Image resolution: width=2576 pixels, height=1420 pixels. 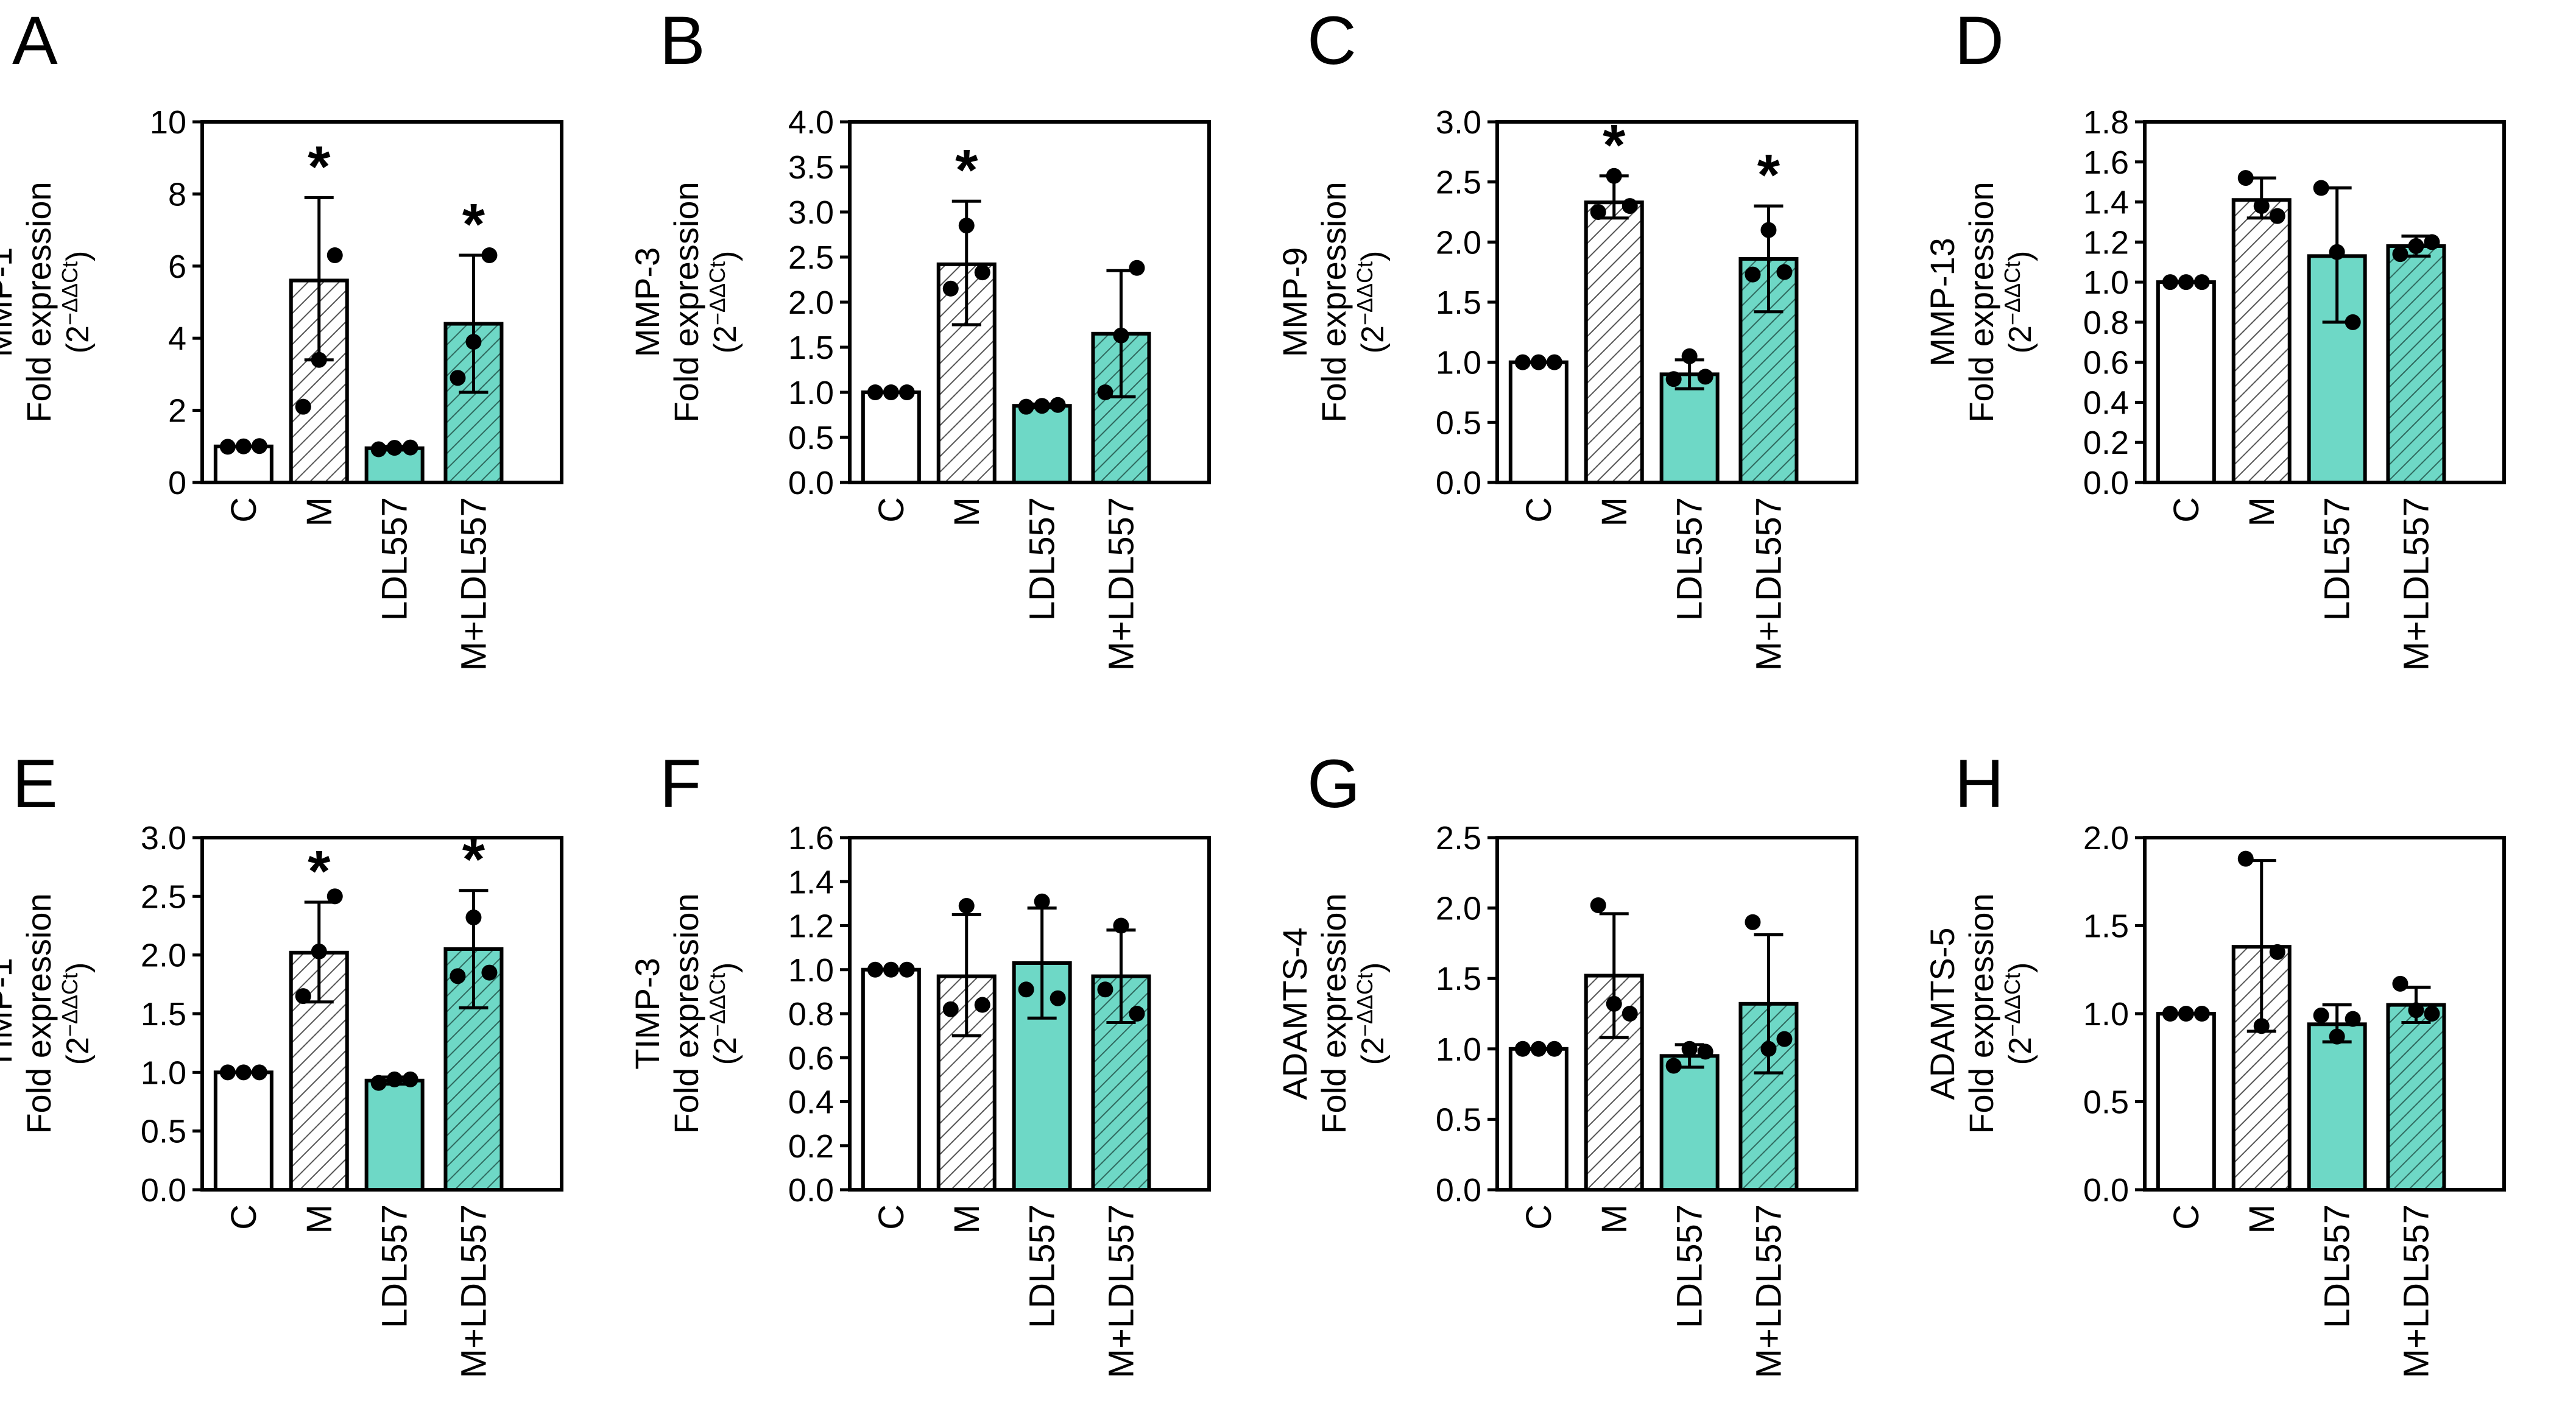 What do you see at coordinates (685, 1013) in the screenshot?
I see `y-axis-label: TIMP-3 Fold expression (2−ΔΔCt)` at bounding box center [685, 1013].